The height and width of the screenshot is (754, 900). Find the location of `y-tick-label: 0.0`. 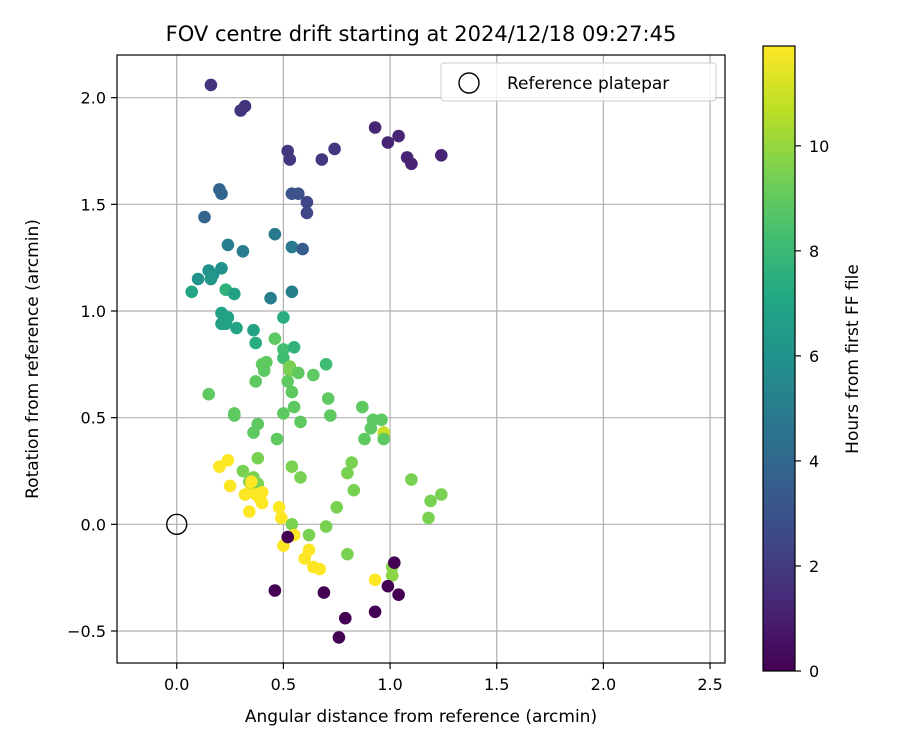

y-tick-label: 0.0 is located at coordinates (93, 524).